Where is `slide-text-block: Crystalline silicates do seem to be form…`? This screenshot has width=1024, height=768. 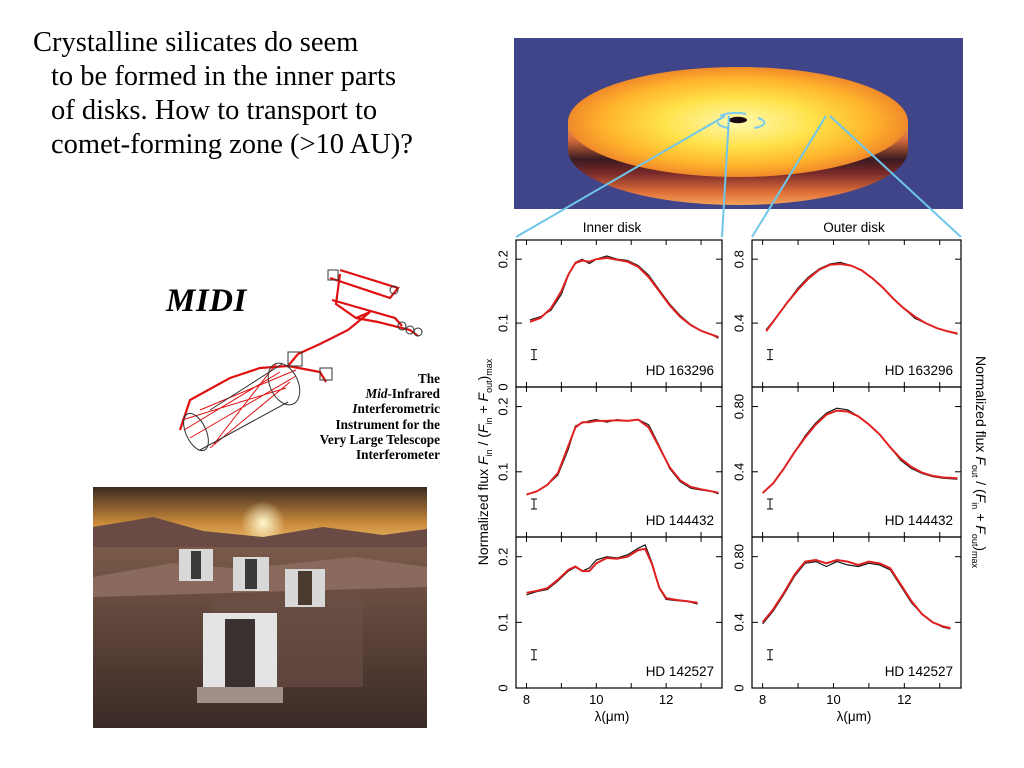
slide-text-block: Crystalline silicates do seem to be form… is located at coordinates (268, 94).